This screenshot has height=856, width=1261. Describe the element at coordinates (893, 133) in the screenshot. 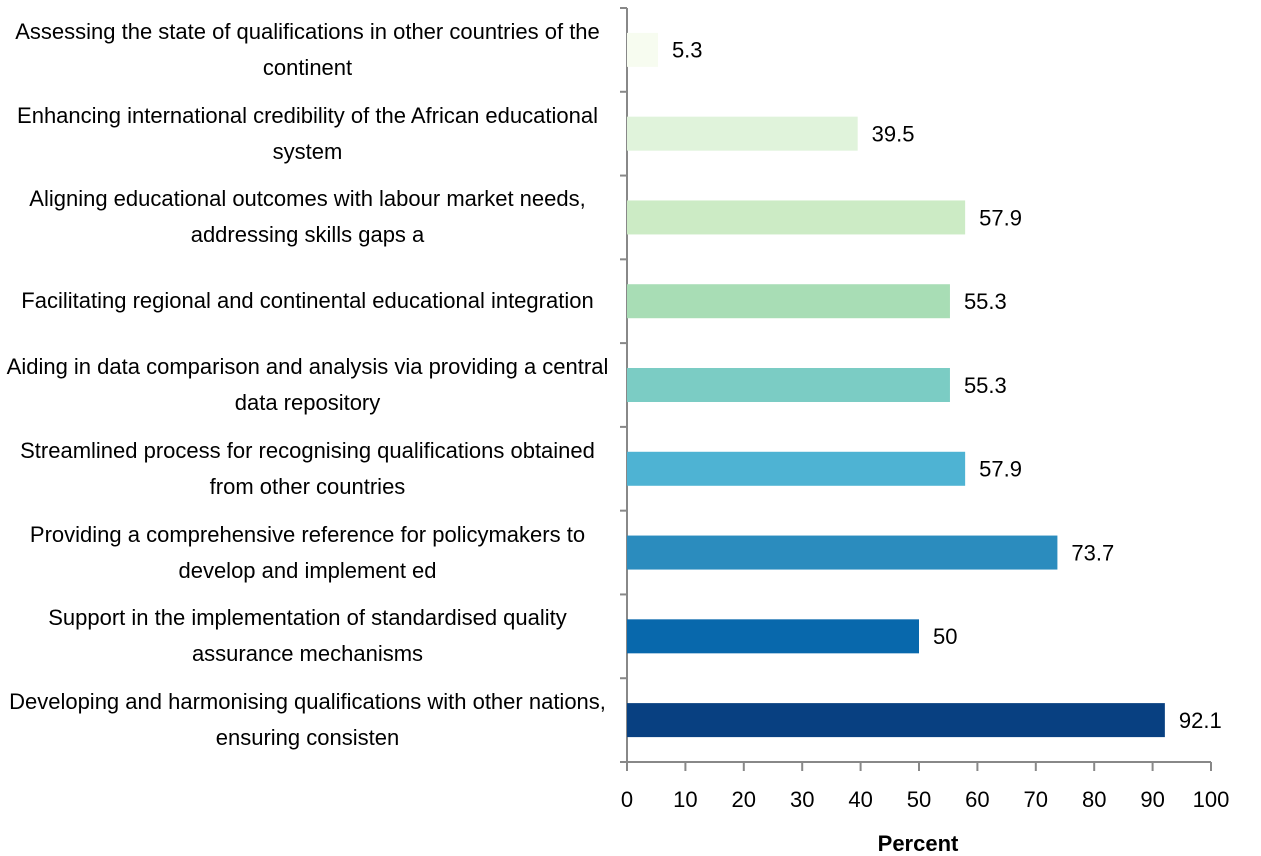

I see `data-label: 39.5` at that location.